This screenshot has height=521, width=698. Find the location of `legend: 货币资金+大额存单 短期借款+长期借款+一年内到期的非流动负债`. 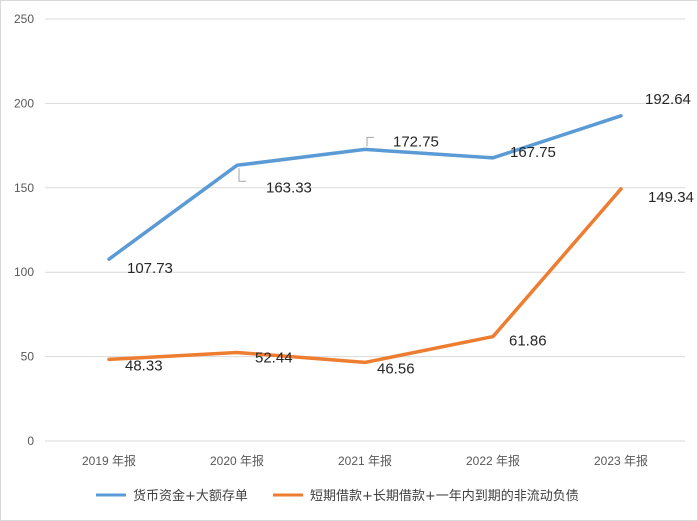

legend: 货币资金+大额存单 短期借款+长期借款+一年内到期的非流动负债 is located at coordinates (337, 496).